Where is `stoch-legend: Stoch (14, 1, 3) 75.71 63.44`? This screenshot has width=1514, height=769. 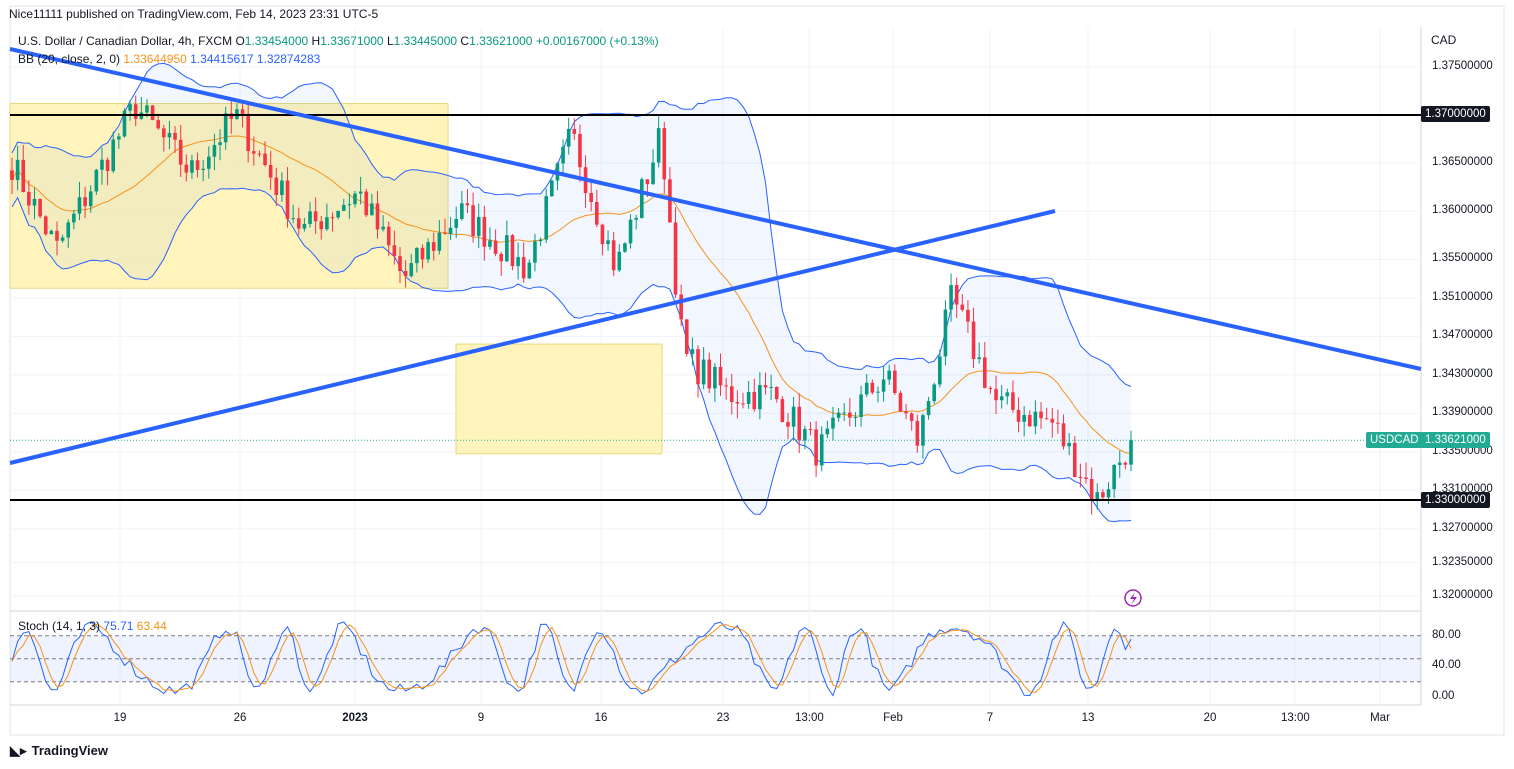 stoch-legend: Stoch (14, 1, 3) 75.71 63.44 is located at coordinates (92, 626).